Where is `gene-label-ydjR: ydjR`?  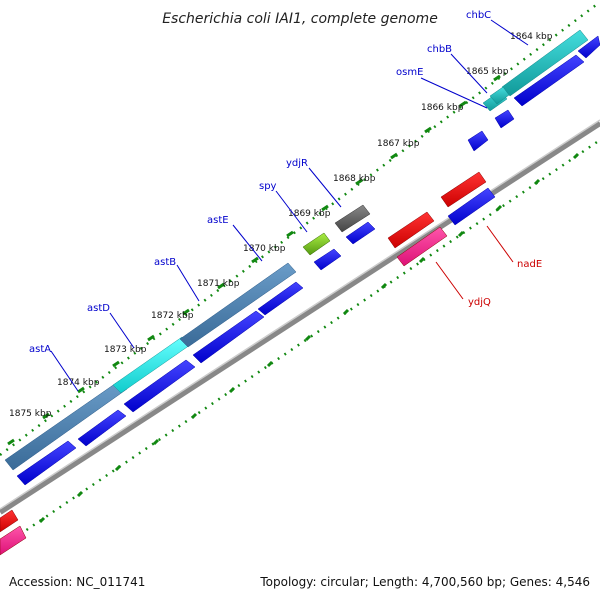
gene-label-ydjR: ydjR is located at coordinates (297, 163).